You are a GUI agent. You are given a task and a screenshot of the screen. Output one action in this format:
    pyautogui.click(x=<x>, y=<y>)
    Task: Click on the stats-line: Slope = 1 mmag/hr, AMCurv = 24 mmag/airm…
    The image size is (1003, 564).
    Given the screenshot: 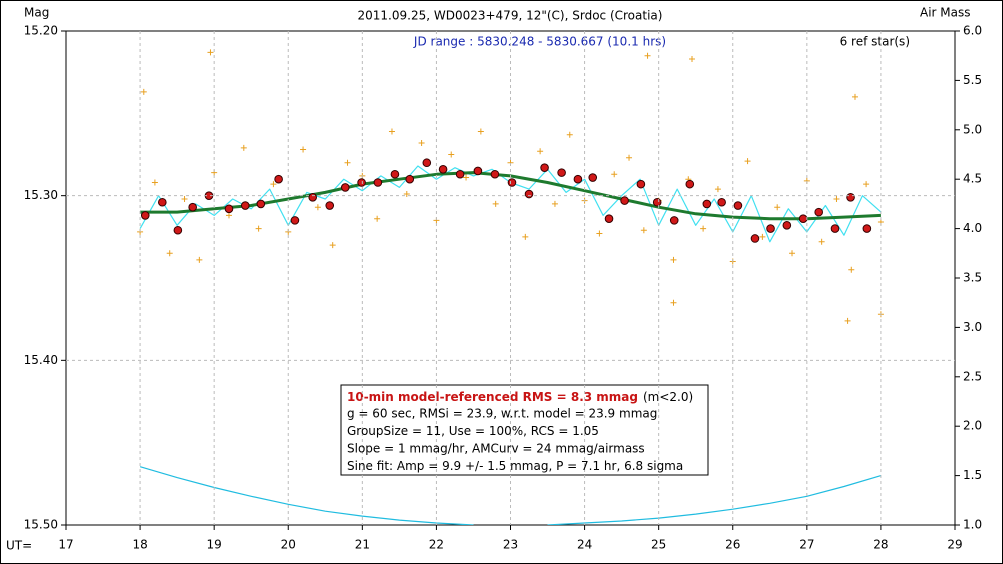 What is the action you would take?
    pyautogui.click(x=496, y=449)
    